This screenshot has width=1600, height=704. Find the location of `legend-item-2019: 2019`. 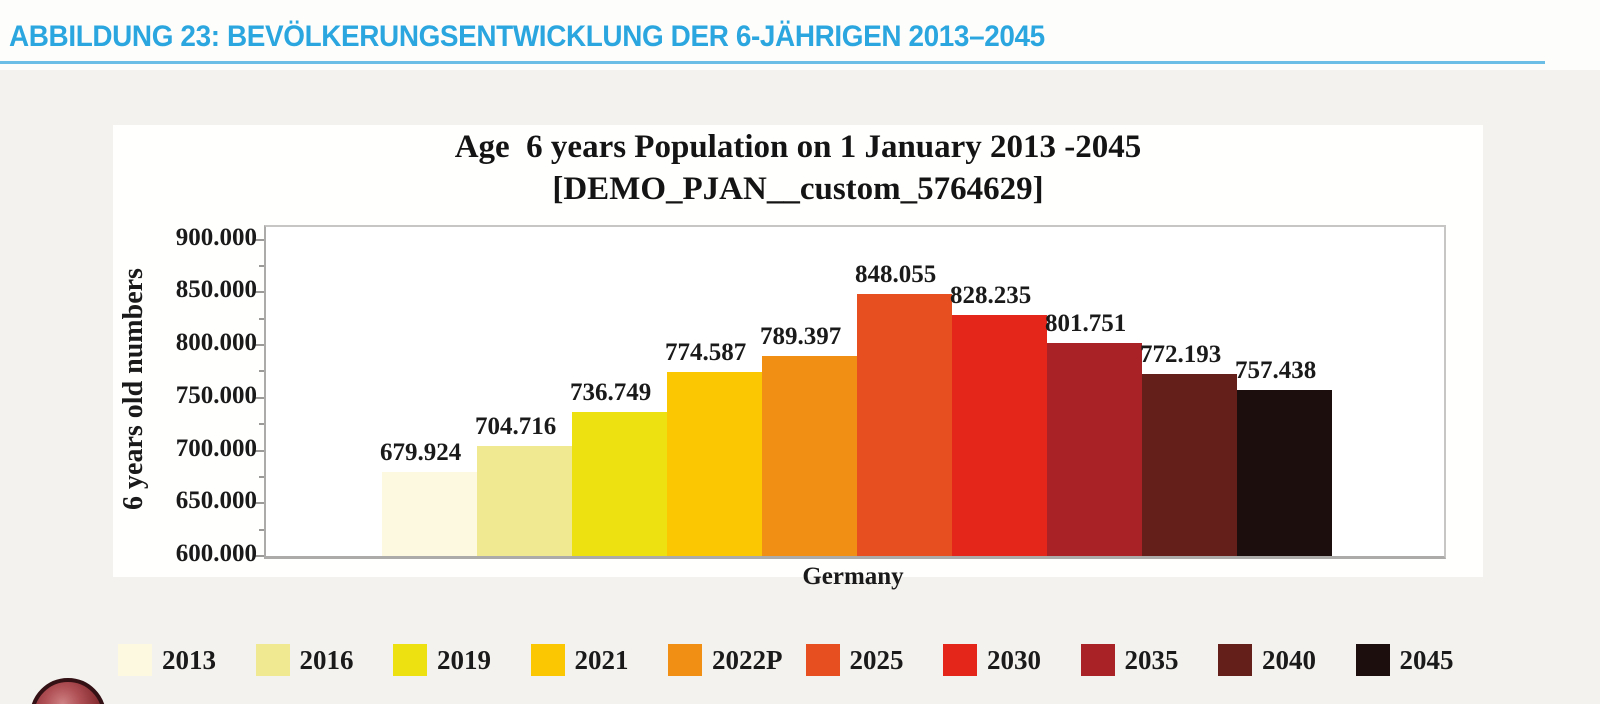

legend-item-2019: 2019 is located at coordinates (442, 660).